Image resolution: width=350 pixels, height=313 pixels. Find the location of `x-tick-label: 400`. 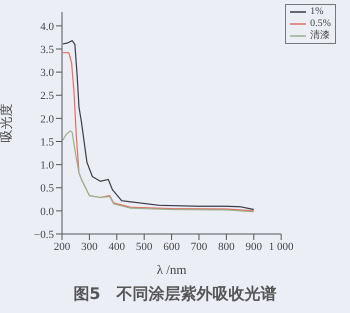

x-tick-label: 400 is located at coordinates (117, 246).